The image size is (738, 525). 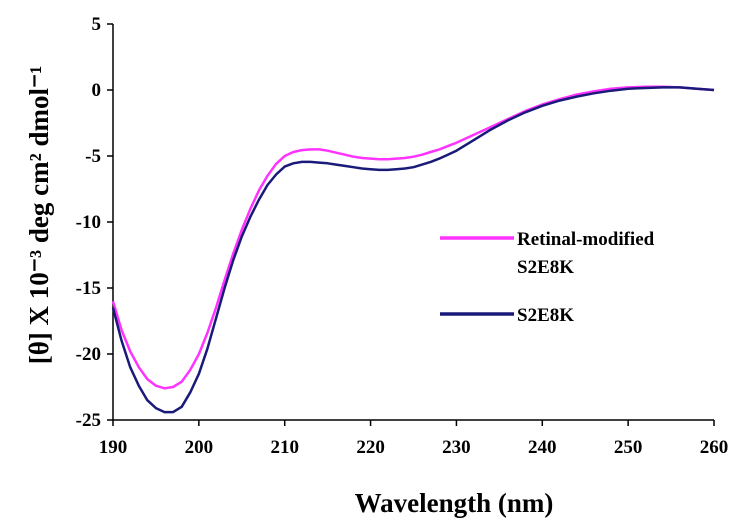 What do you see at coordinates (370, 447) in the screenshot?
I see `x-tick-label: 220` at bounding box center [370, 447].